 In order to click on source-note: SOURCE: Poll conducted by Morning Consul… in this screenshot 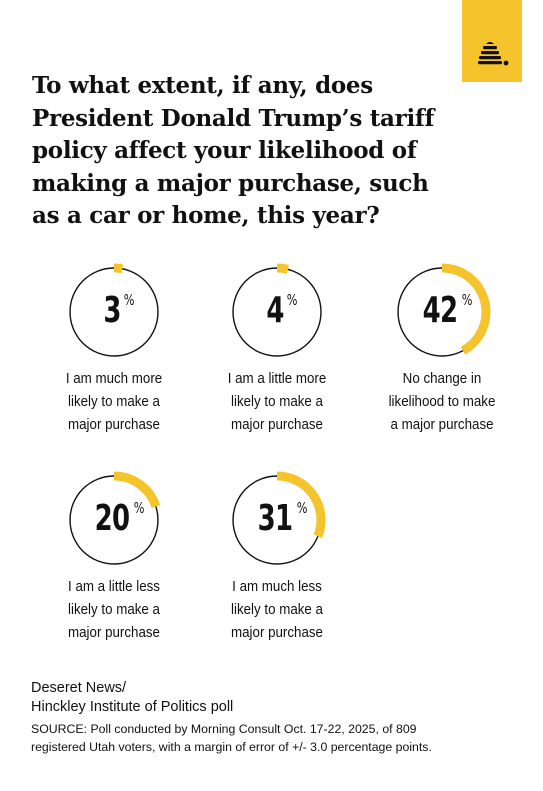, I will do `click(271, 738)`.